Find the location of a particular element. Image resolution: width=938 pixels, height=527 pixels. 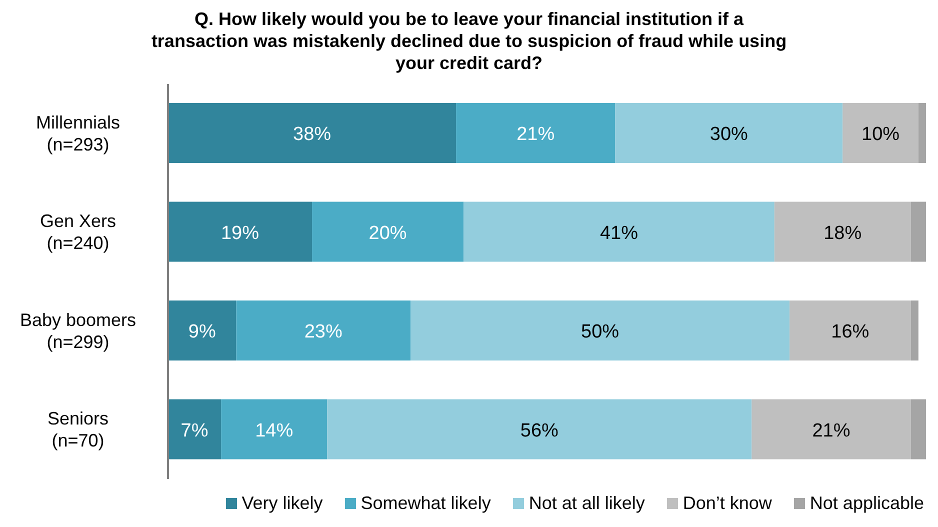

legend-label: Don’t know is located at coordinates (727, 503).